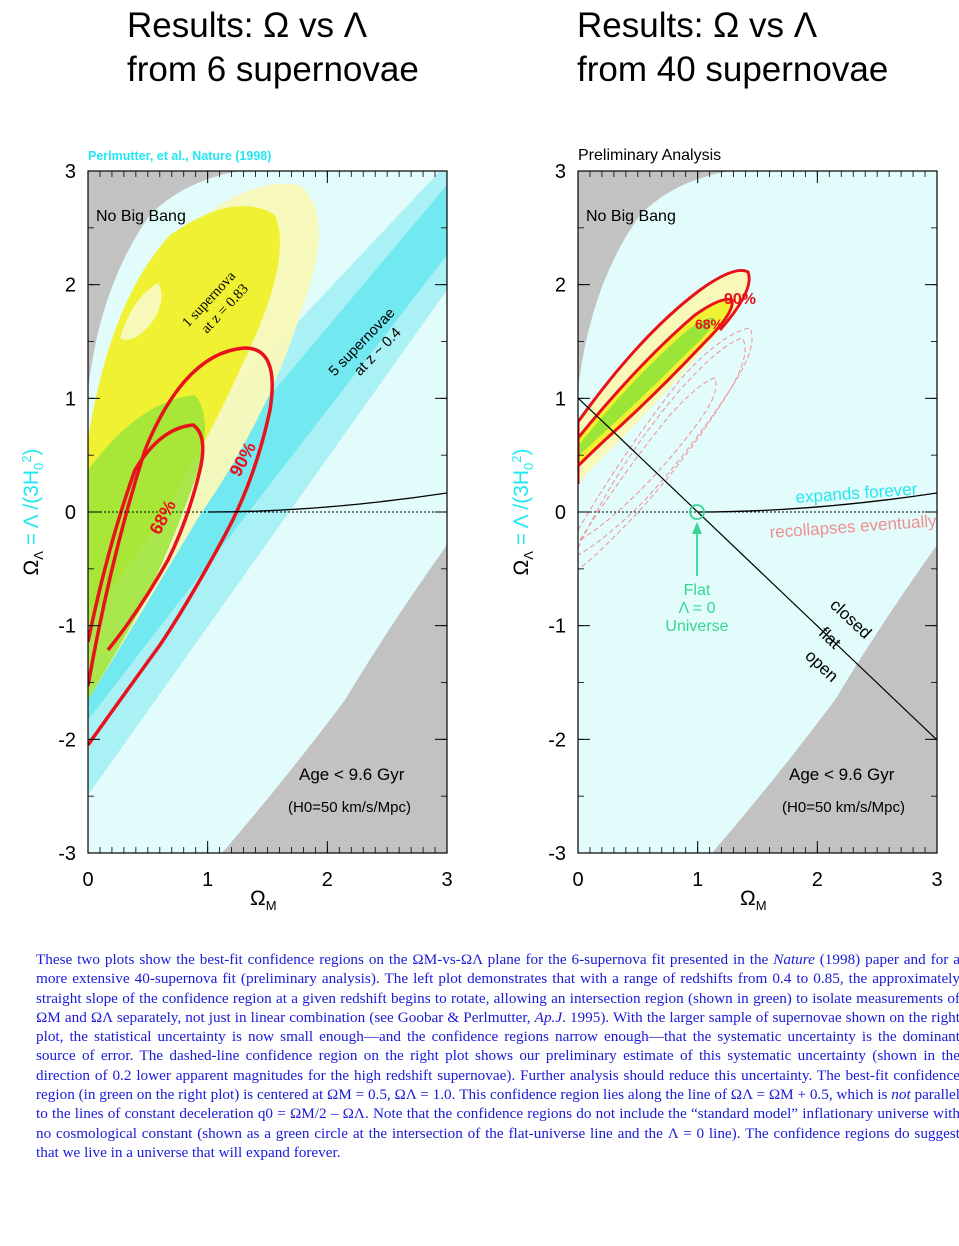  Describe the element at coordinates (164, 280) in the screenshot. I see `left-no-big-bang-region` at that location.